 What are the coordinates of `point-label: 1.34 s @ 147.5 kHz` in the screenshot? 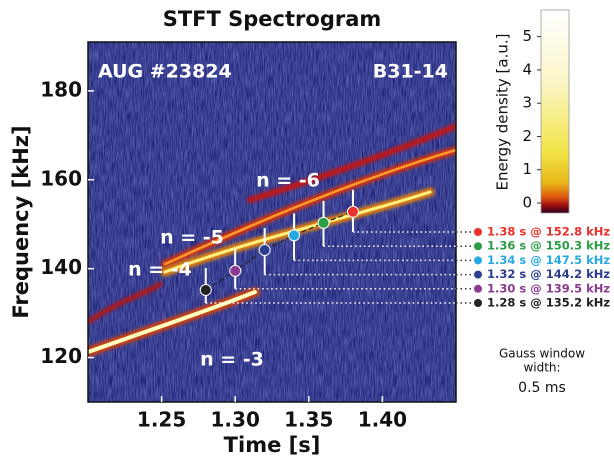 It's located at (548, 260).